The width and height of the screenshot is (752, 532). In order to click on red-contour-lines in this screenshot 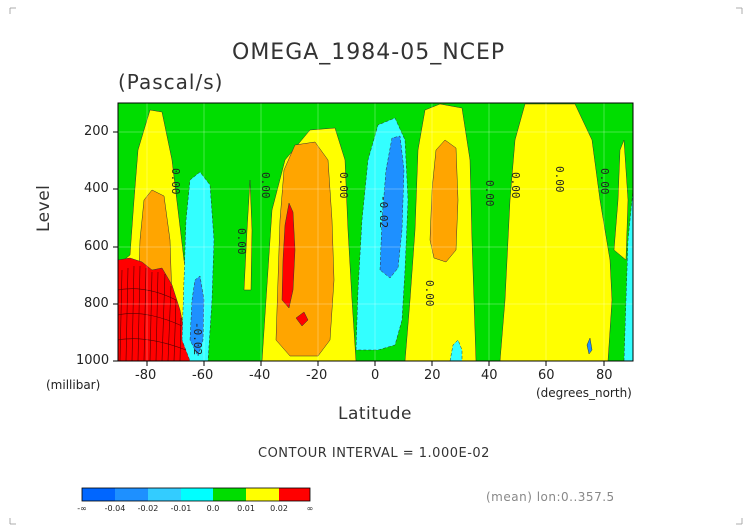, I will do `click(152, 313)`.